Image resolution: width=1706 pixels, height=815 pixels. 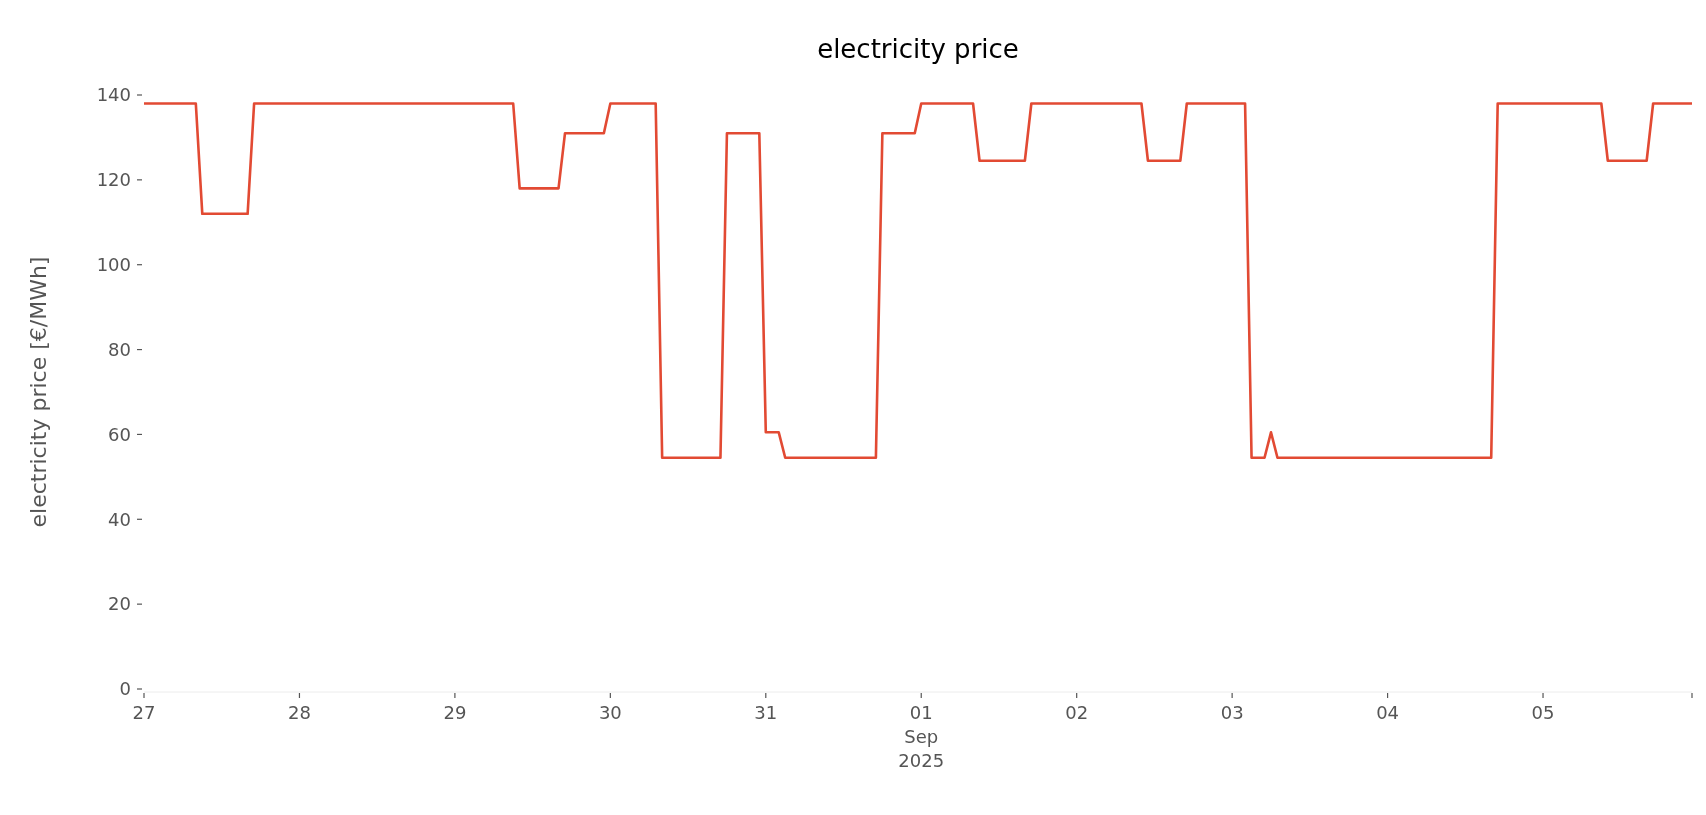 What do you see at coordinates (1077, 712) in the screenshot?
I see `x-tick-label: 02` at bounding box center [1077, 712].